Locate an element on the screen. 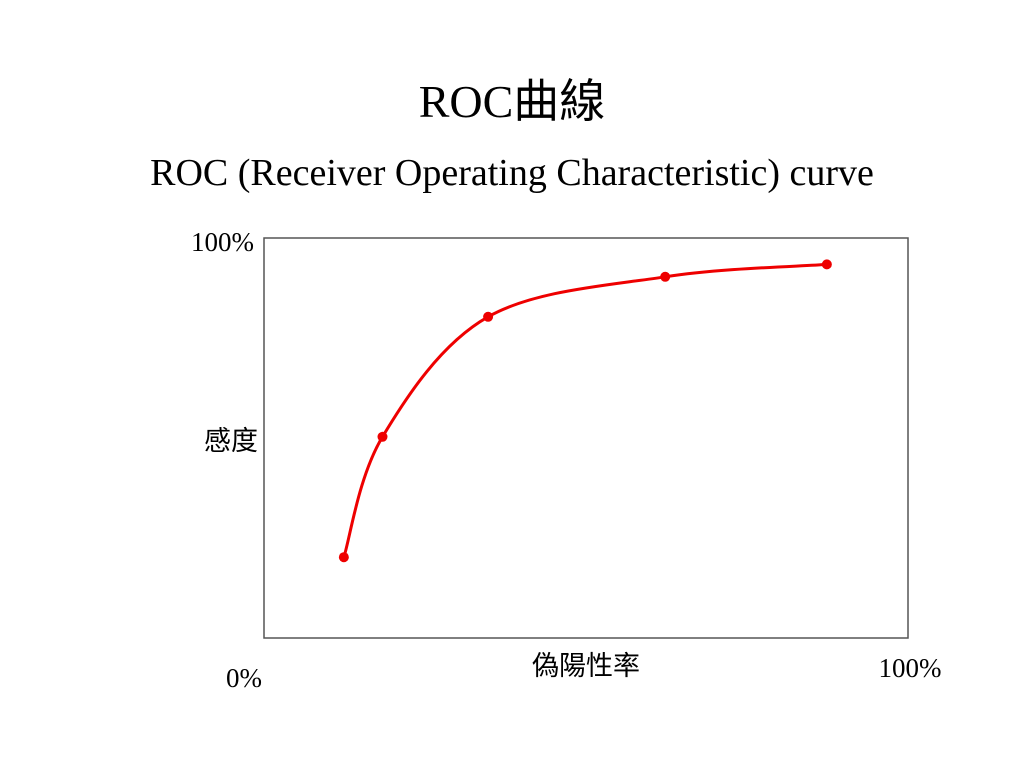 This screenshot has height=768, width=1024. origin-tick-label: 0% is located at coordinates (244, 678).